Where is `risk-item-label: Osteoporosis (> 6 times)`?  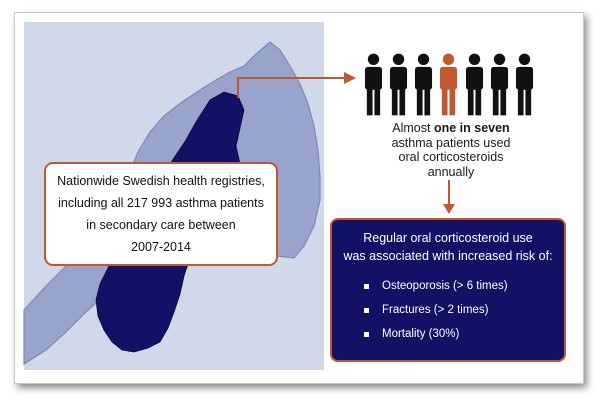 risk-item-label: Osteoporosis (> 6 times) is located at coordinates (445, 286).